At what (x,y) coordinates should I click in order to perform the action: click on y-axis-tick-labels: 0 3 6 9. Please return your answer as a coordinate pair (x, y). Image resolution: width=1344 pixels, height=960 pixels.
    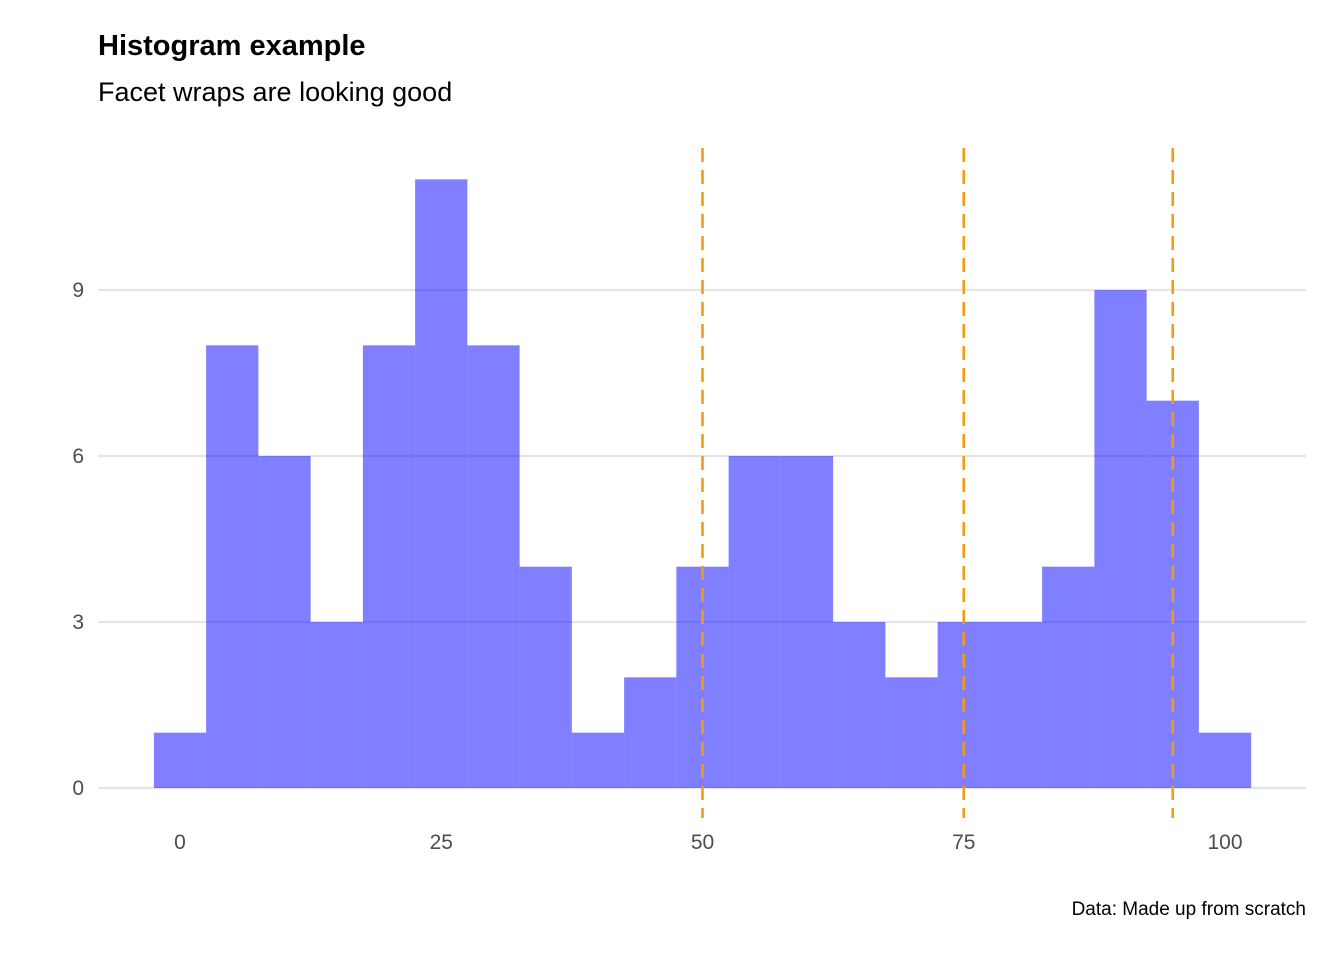
    Looking at the image, I should click on (78, 539).